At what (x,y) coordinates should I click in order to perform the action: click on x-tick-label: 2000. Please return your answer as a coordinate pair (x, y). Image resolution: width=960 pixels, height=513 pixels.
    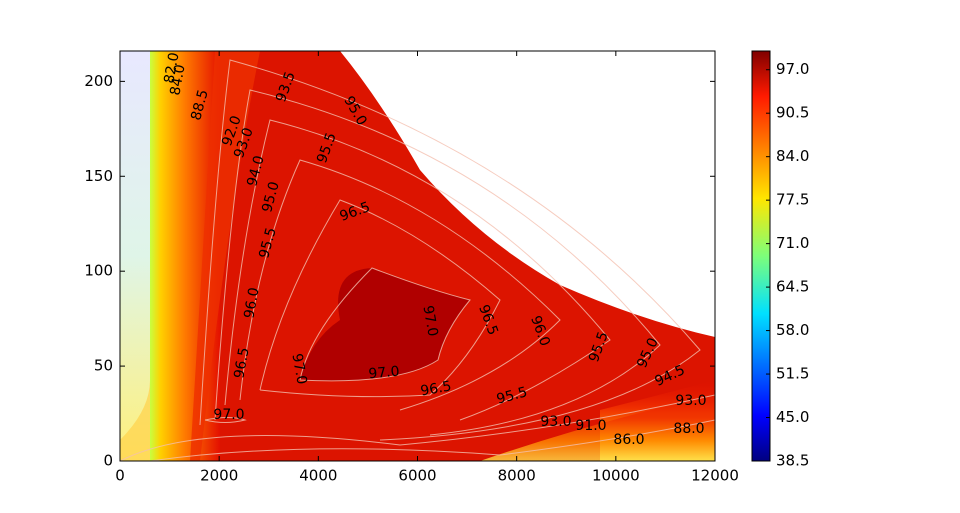
    Looking at the image, I should click on (219, 476).